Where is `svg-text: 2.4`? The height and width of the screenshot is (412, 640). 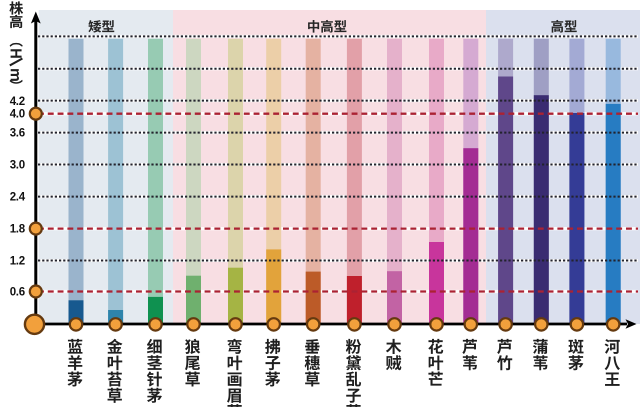 svg-text: 2.4 is located at coordinates (18, 198).